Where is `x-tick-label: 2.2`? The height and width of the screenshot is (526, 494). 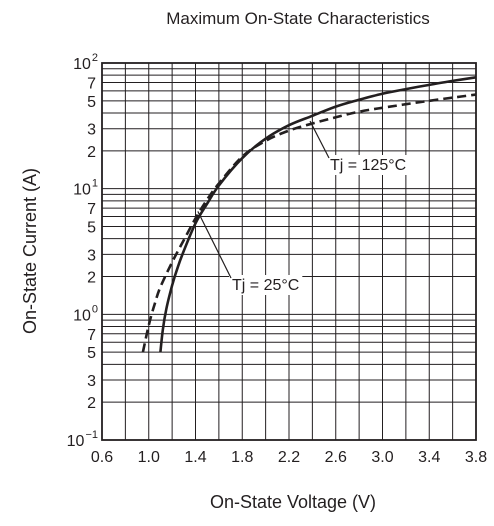 x-tick-label: 2.2 is located at coordinates (289, 457).